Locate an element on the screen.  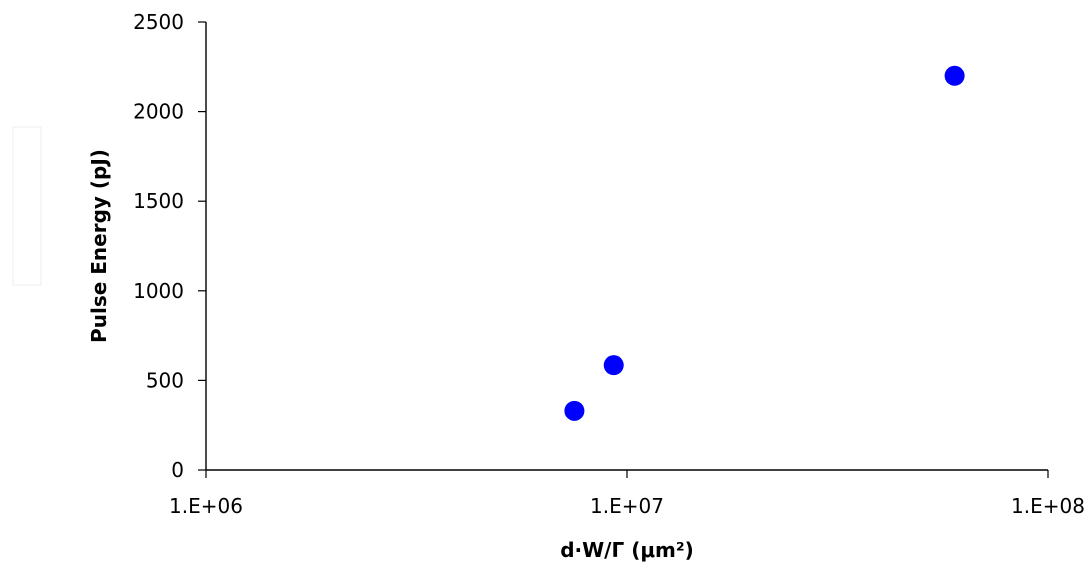
x-tick-label: 1.E+07 is located at coordinates (627, 506).